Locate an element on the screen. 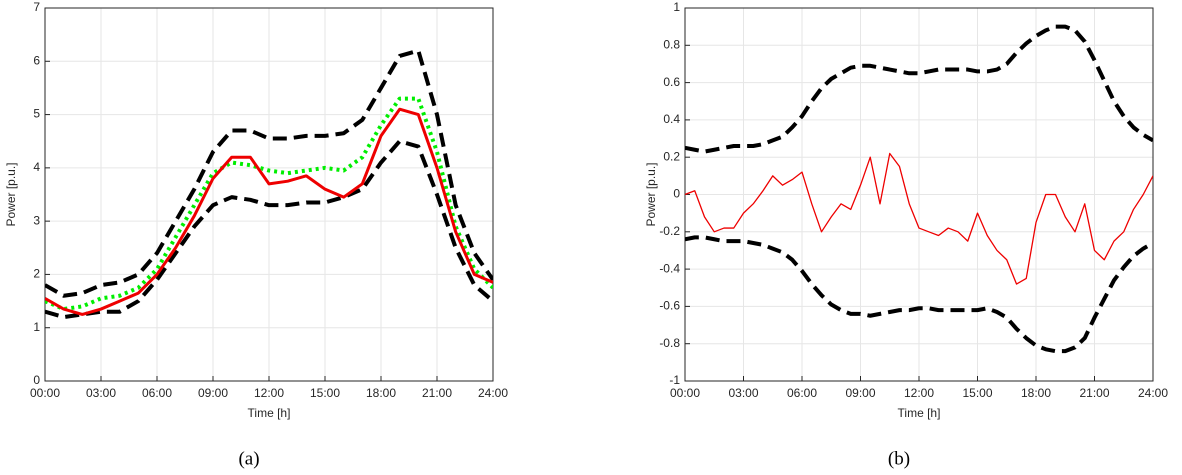 Image resolution: width=1182 pixels, height=475 pixels. y-tick-label: -0.2 is located at coordinates (669, 231).